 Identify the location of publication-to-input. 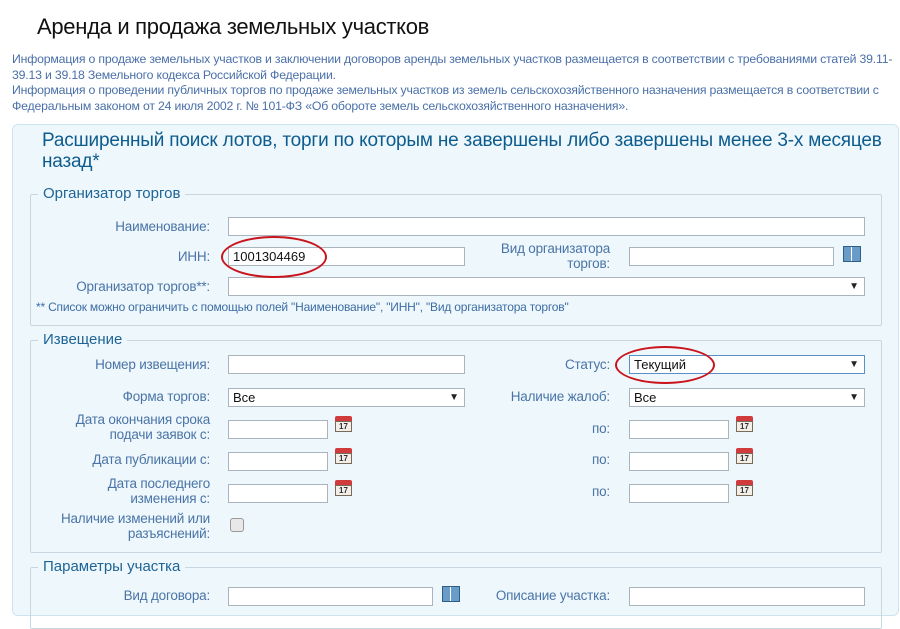
(679, 461).